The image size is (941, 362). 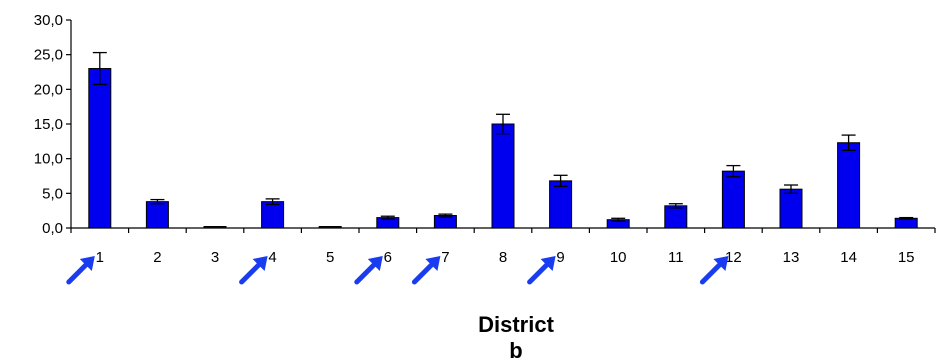 What do you see at coordinates (157, 257) in the screenshot?
I see `x-tick-label: 2` at bounding box center [157, 257].